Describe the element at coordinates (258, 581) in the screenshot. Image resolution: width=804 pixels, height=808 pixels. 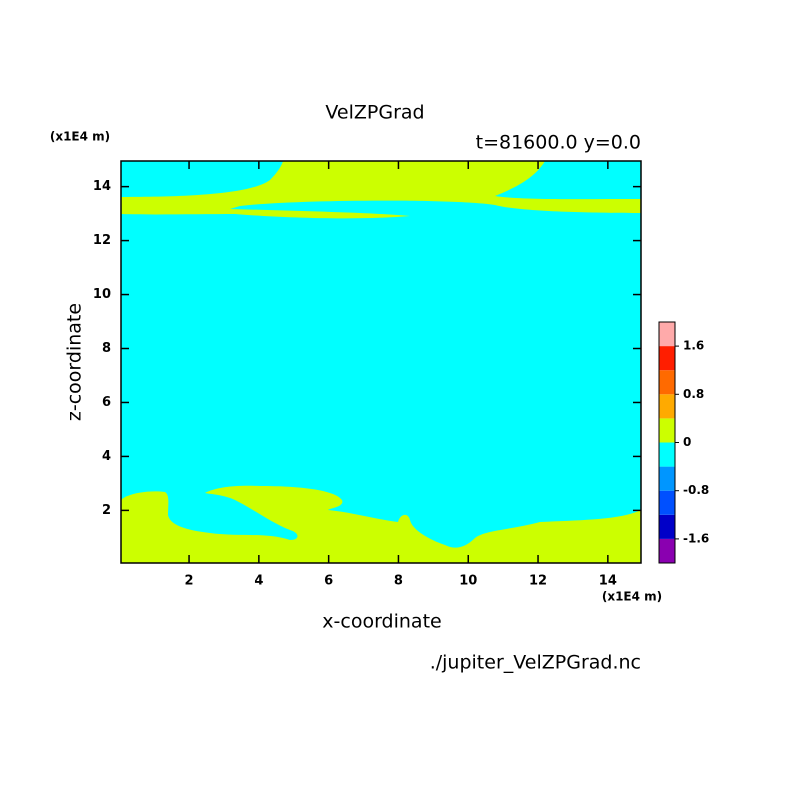
I see `x-tick-label: 4` at that location.